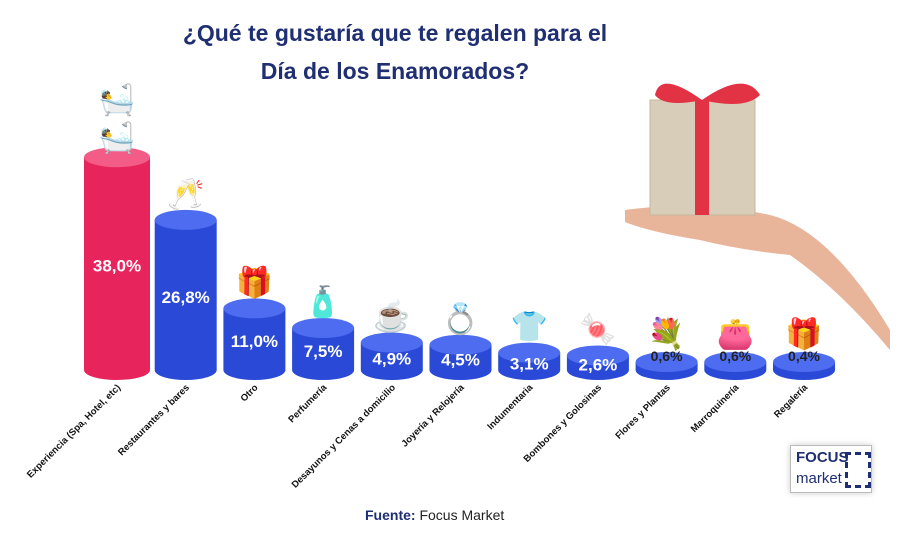 This screenshot has width=900, height=541. What do you see at coordinates (642, 411) in the screenshot?
I see `category-label: Flores y Plantas` at bounding box center [642, 411].